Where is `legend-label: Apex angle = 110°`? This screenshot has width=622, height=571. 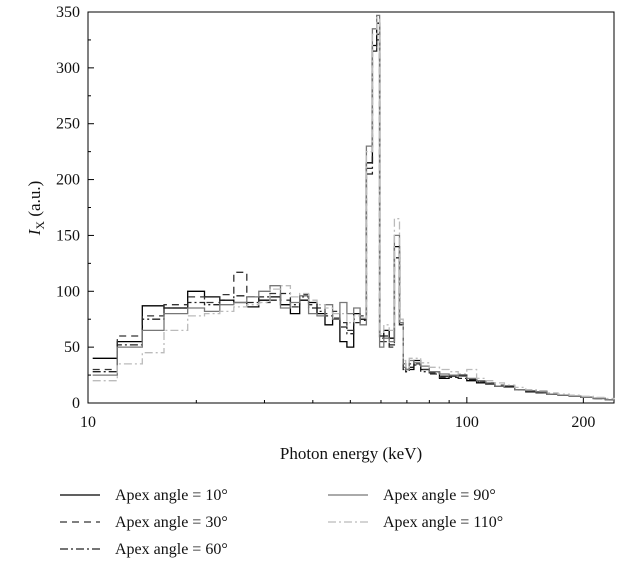
legend-label: Apex angle = 110° is located at coordinates (443, 522).